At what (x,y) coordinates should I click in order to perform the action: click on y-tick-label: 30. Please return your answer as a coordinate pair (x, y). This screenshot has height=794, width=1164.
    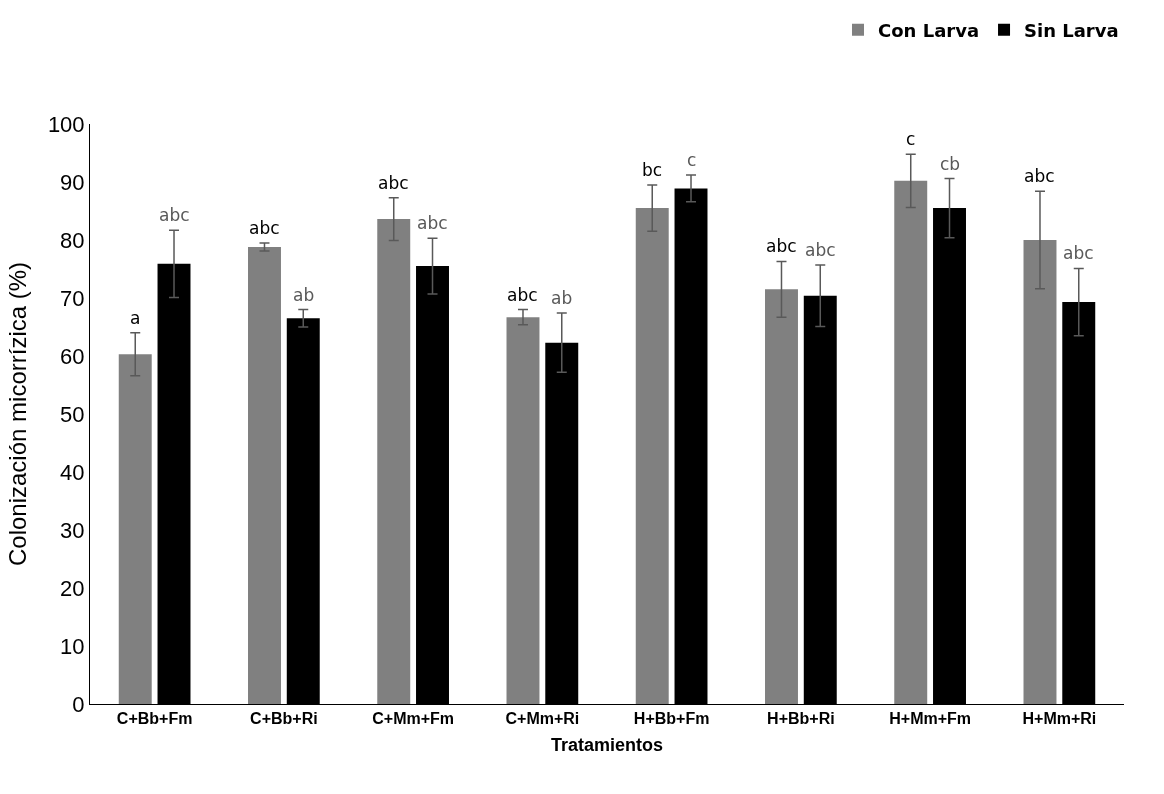
    Looking at the image, I should click on (72, 530).